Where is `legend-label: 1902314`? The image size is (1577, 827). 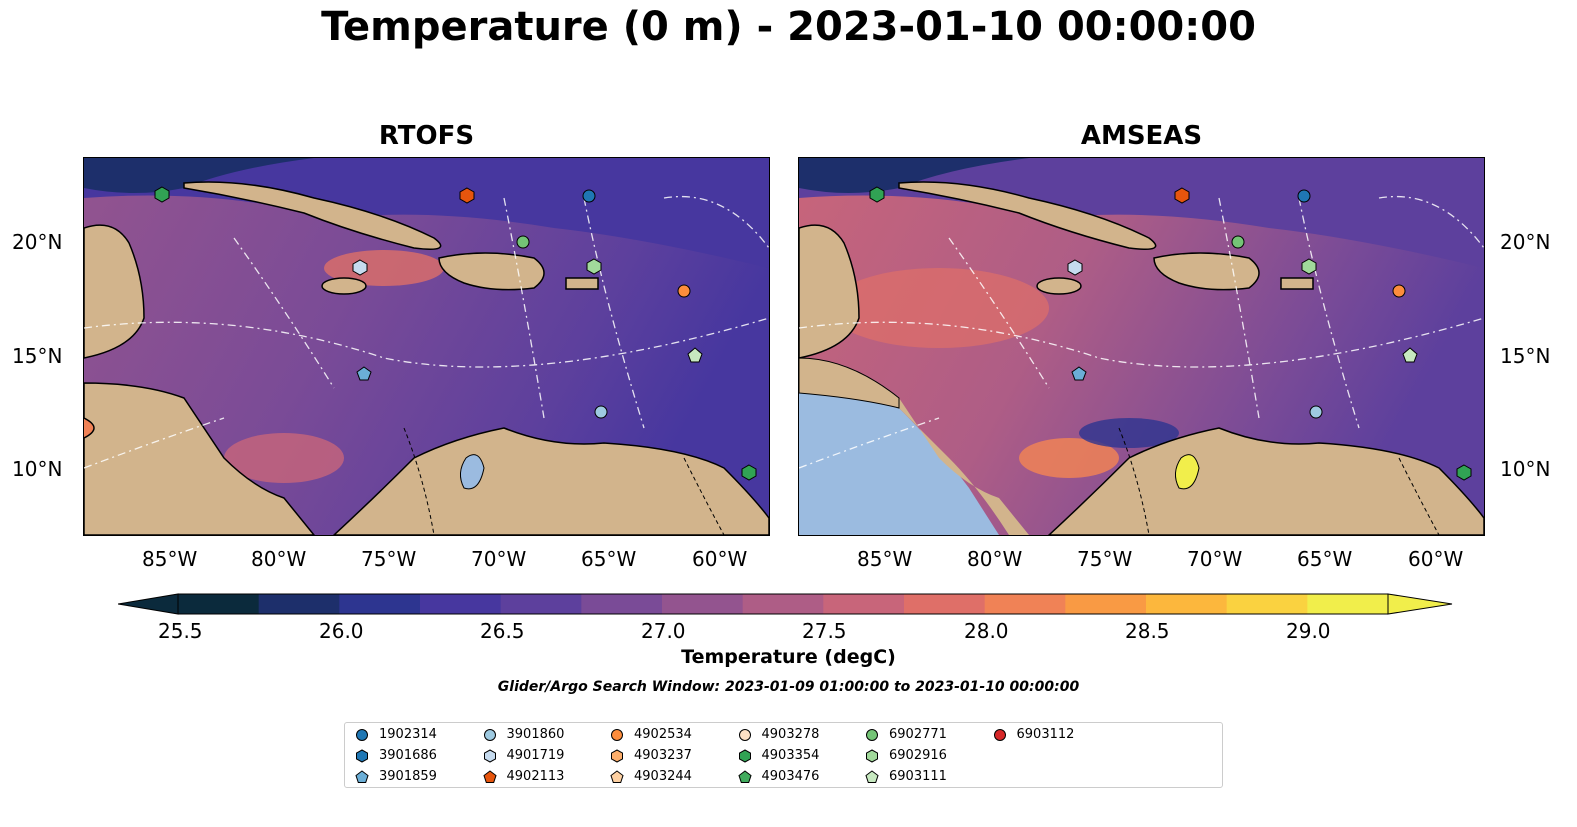 legend-label: 1902314 is located at coordinates (408, 734).